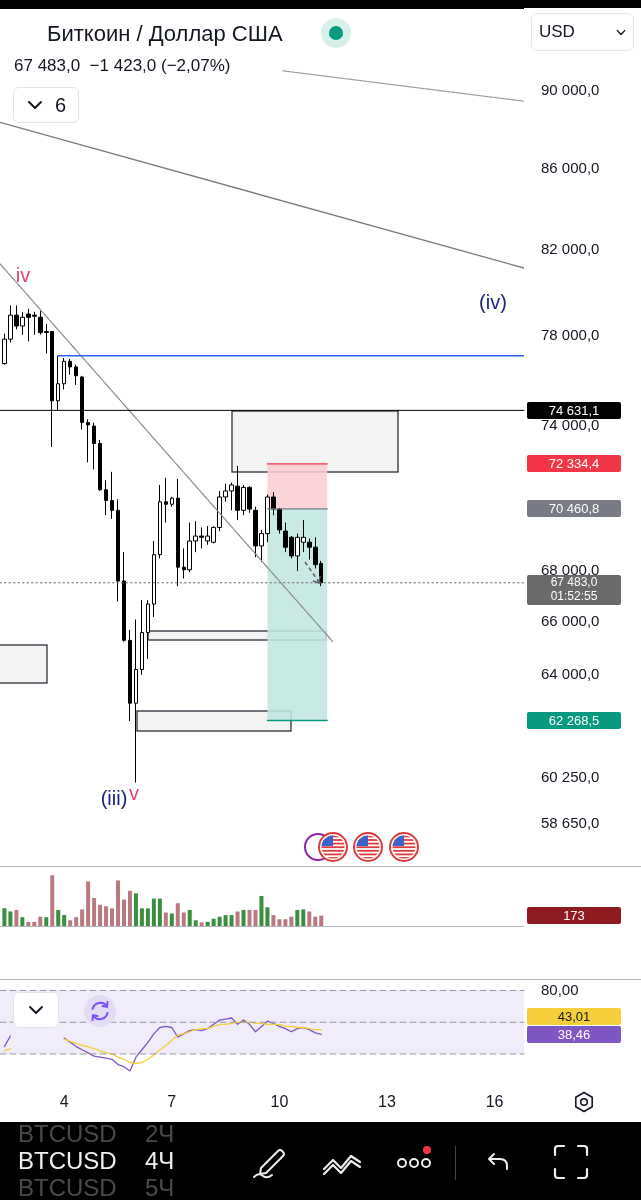 The image size is (641, 1200). What do you see at coordinates (574, 509) in the screenshot?
I see `text: 70 460,8` at bounding box center [574, 509].